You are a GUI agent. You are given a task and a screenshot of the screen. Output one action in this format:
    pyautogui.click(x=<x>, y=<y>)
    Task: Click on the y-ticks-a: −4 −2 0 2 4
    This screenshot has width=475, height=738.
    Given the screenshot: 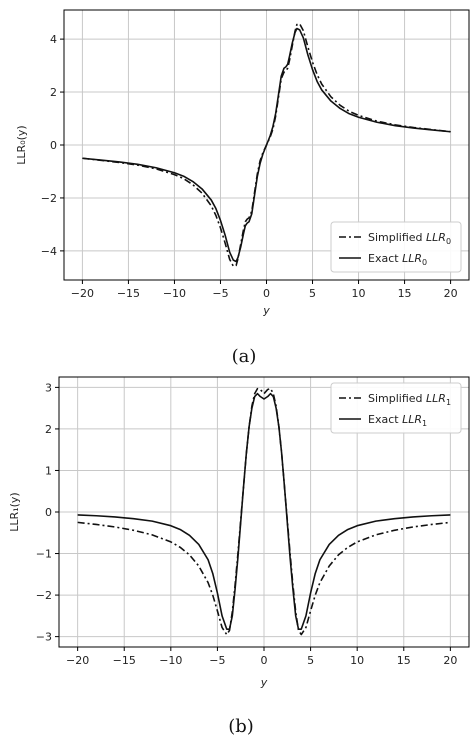 What is the action you would take?
    pyautogui.click(x=52, y=145)
    